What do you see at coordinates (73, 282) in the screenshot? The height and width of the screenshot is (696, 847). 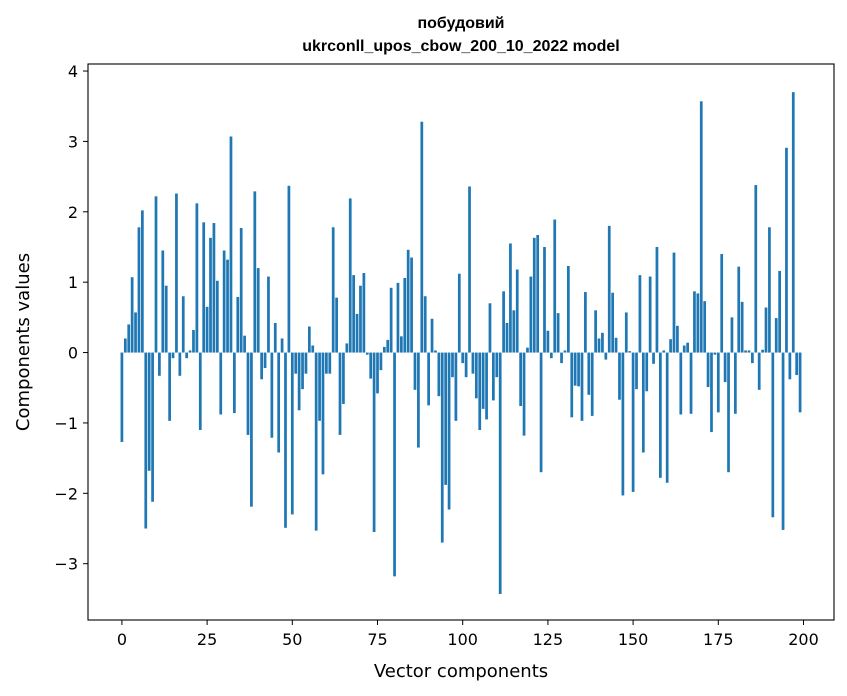 I see `y-tick-label: 1` at bounding box center [73, 282].